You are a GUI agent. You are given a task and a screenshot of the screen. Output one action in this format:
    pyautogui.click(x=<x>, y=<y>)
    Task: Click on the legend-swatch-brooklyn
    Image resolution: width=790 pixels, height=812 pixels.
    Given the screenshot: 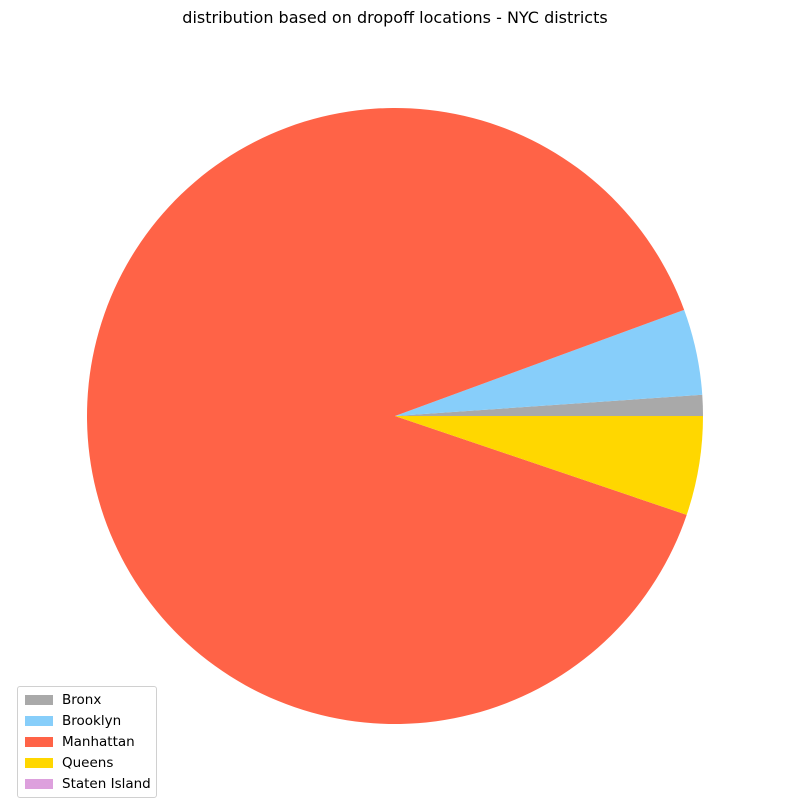 What is the action you would take?
    pyautogui.click(x=39, y=720)
    